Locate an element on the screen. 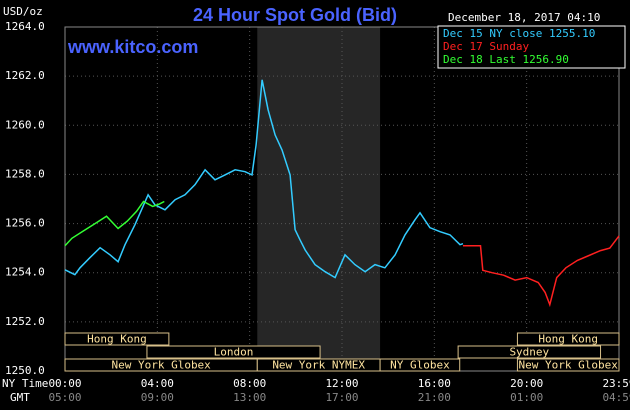  session-label: NY Globex is located at coordinates (420, 365).